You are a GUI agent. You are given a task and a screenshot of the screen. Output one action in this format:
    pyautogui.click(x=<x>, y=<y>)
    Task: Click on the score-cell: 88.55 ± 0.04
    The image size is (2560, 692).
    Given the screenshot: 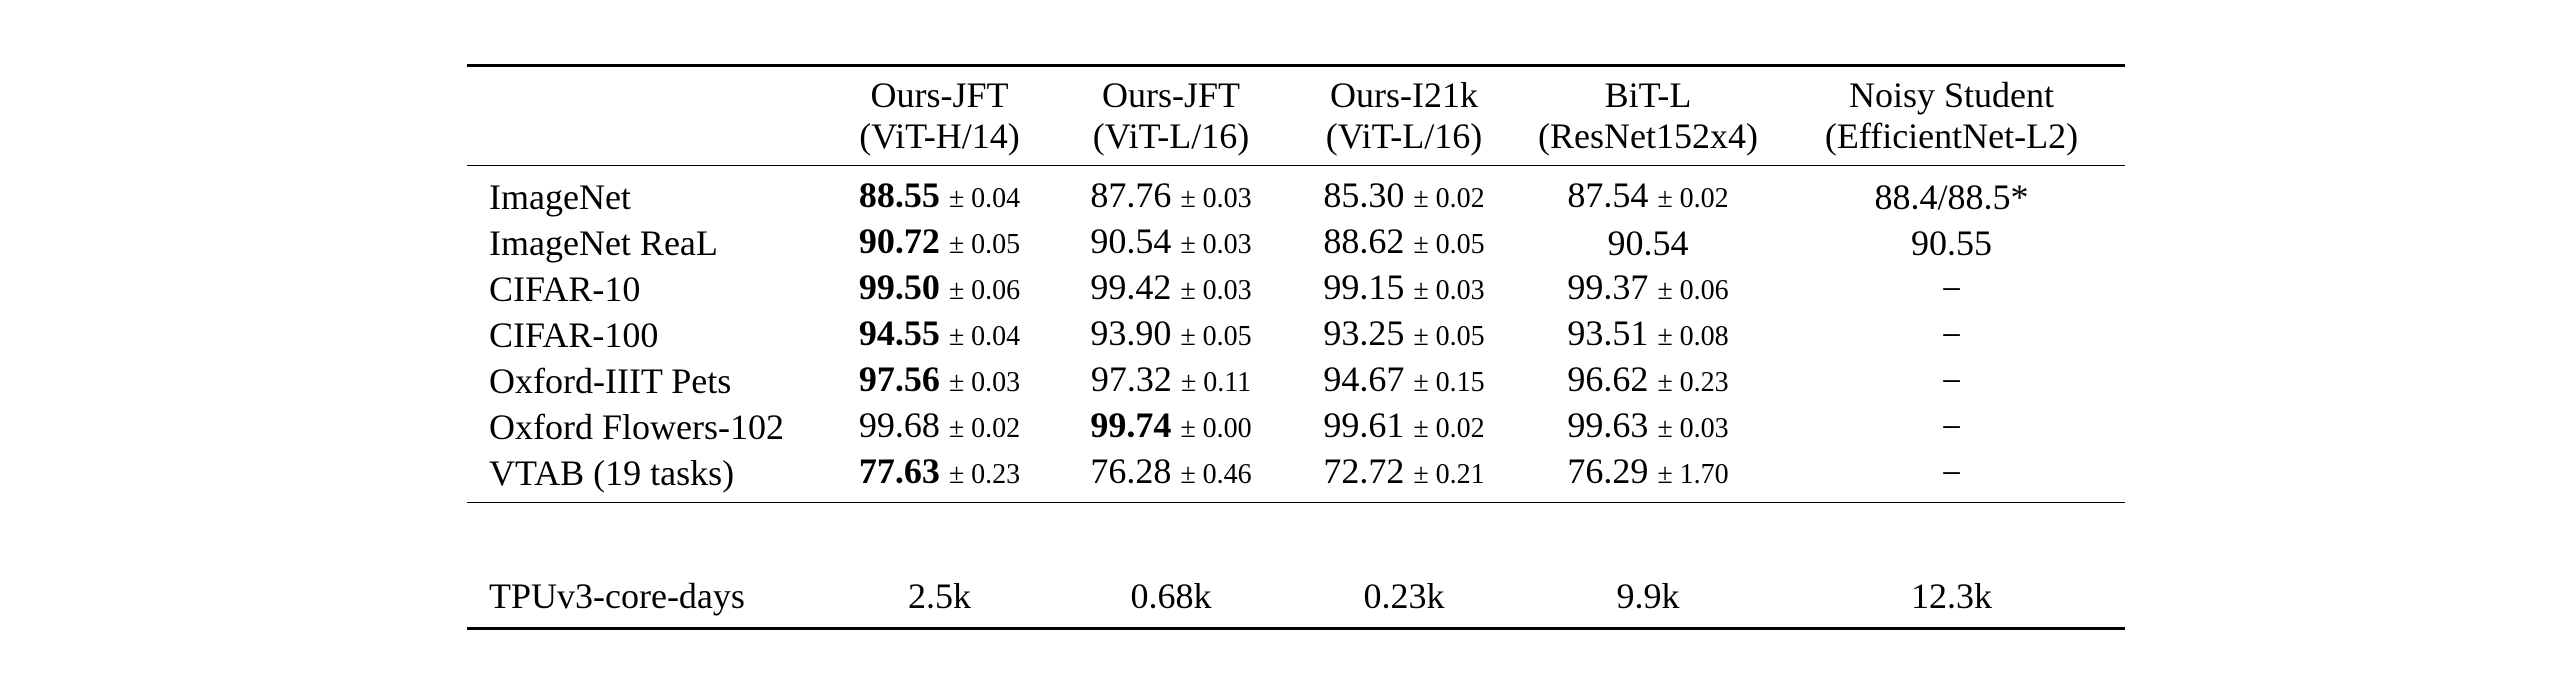 What is the action you would take?
    pyautogui.click(x=939, y=193)
    